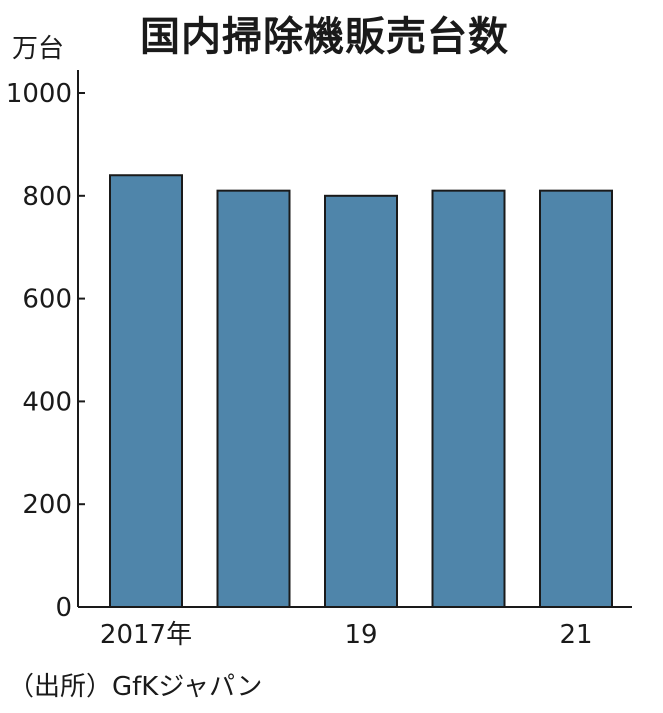 This screenshot has height=713, width=663. Describe the element at coordinates (146, 635) in the screenshot. I see `x-tick-label: 2017年` at that location.